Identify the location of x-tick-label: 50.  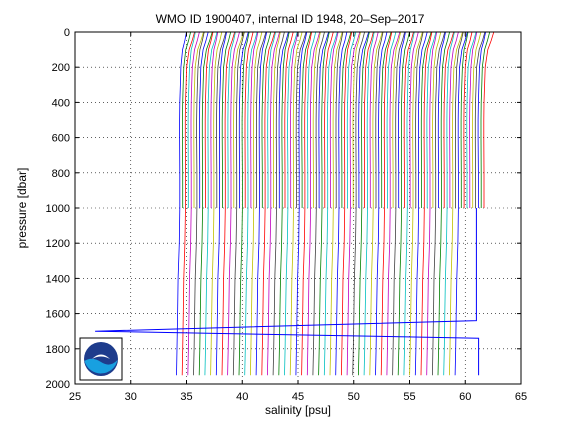
(354, 397).